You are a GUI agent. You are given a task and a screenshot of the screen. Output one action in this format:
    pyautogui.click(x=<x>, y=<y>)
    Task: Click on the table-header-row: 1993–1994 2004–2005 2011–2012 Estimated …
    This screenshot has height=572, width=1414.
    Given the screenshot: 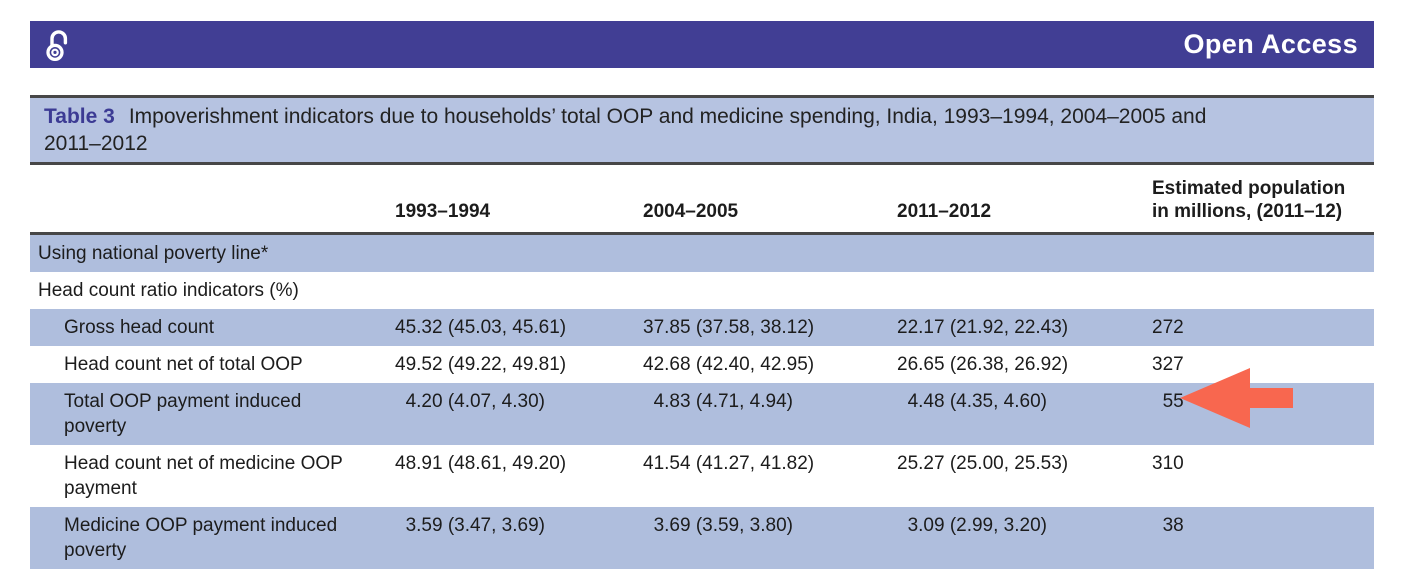 What is the action you would take?
    pyautogui.click(x=702, y=198)
    